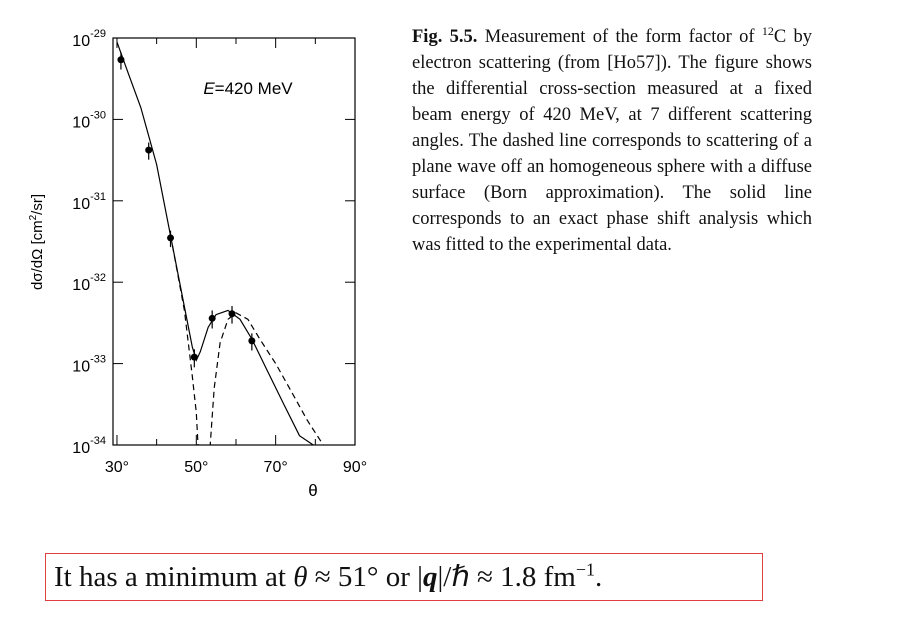 The width and height of the screenshot is (910, 643). What do you see at coordinates (585, 569) in the screenshot?
I see `math-sup: −1` at bounding box center [585, 569].